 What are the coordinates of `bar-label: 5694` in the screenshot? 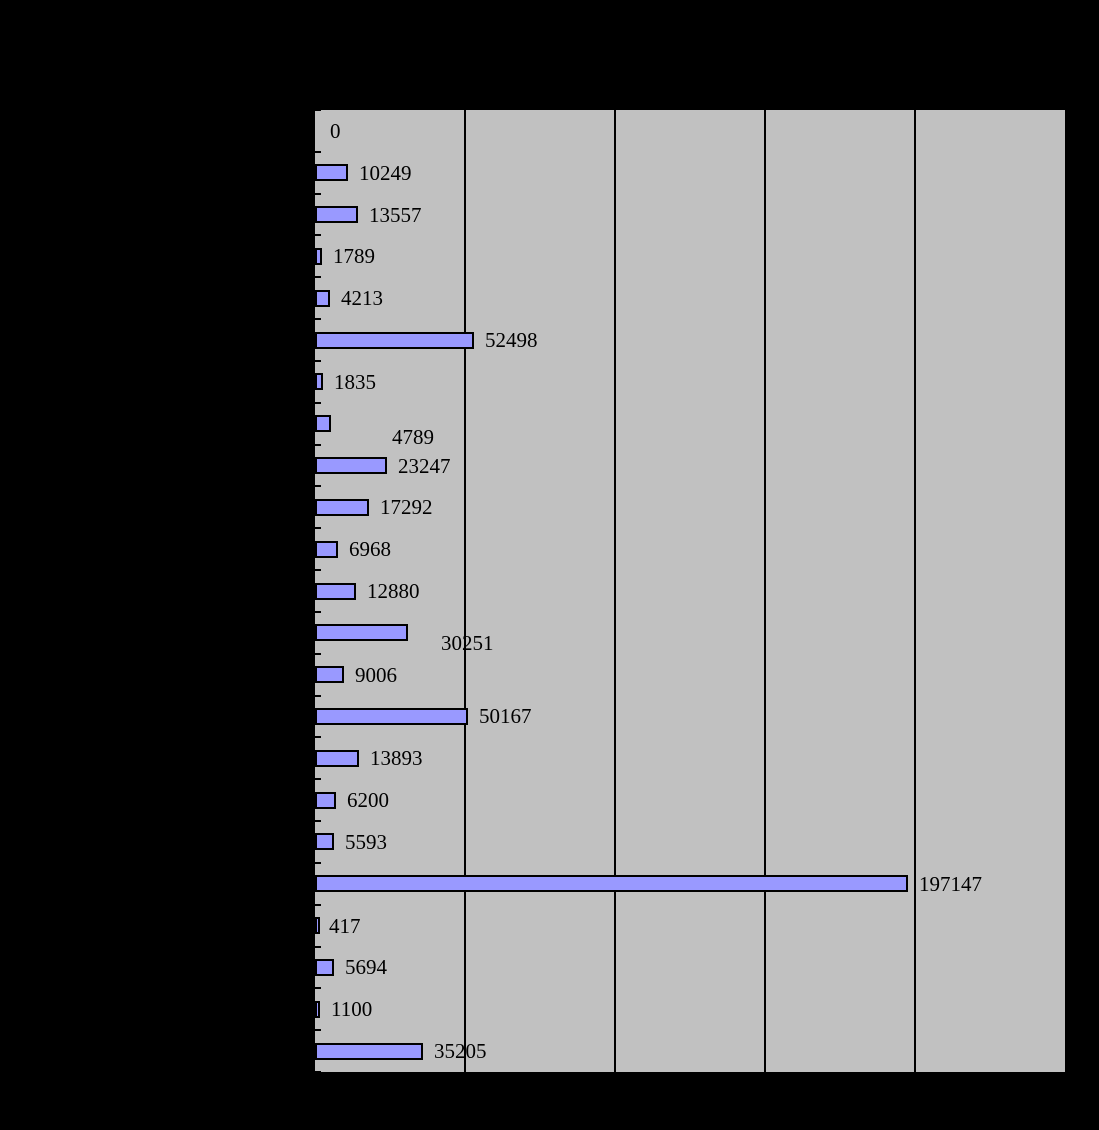 It's located at (366, 967).